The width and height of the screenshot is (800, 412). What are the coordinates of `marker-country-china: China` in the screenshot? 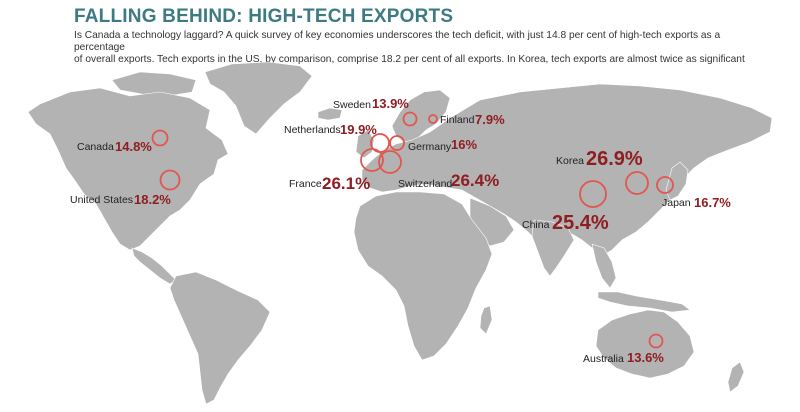 It's located at (536, 225).